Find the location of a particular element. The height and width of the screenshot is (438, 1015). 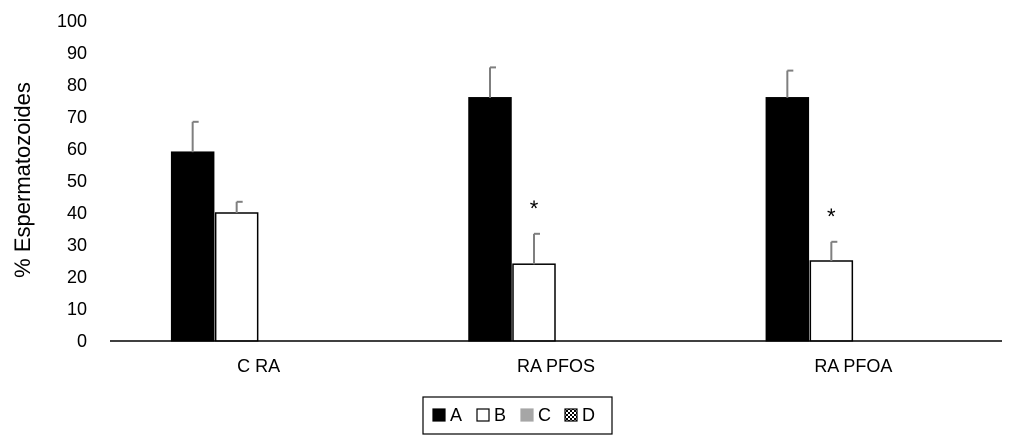

category-labels: C RA RA PFOS RA PFOA is located at coordinates (564, 366).